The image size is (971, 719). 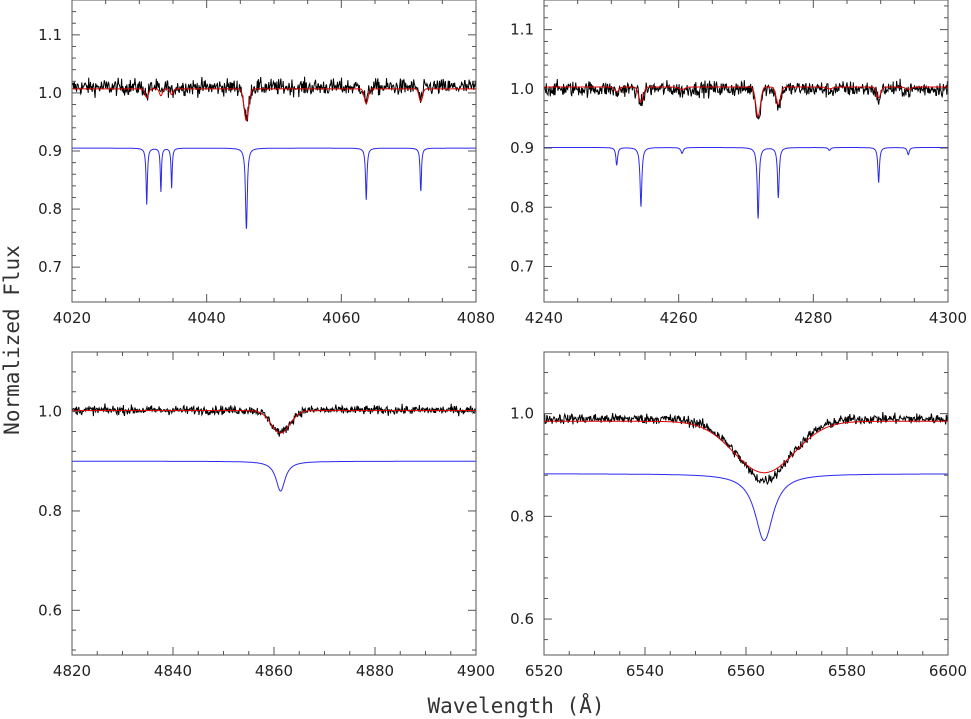 I want to click on x-tick-label: 6520, so click(x=544, y=671).